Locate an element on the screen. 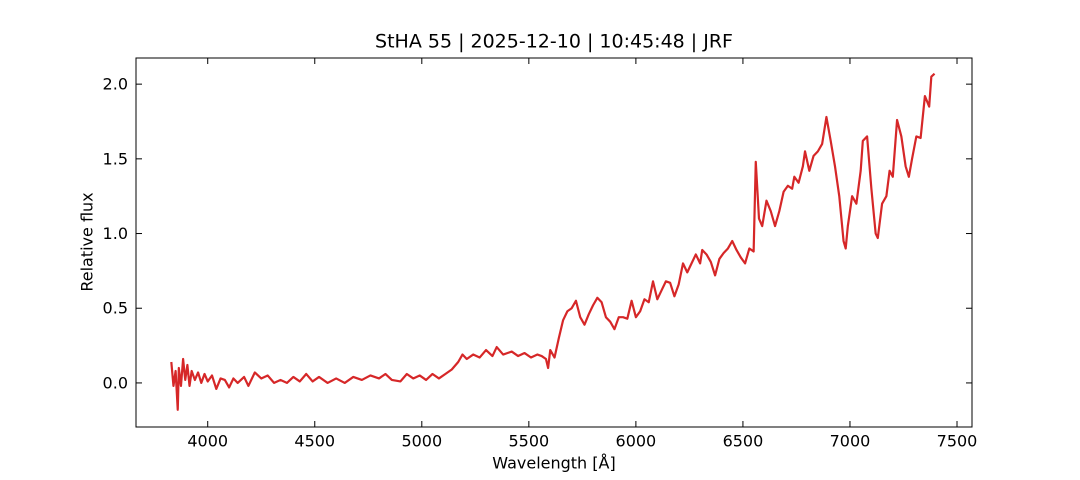 Image resolution: width=1080 pixels, height=480 pixels. x-tick-label: 5500 is located at coordinates (528, 441).